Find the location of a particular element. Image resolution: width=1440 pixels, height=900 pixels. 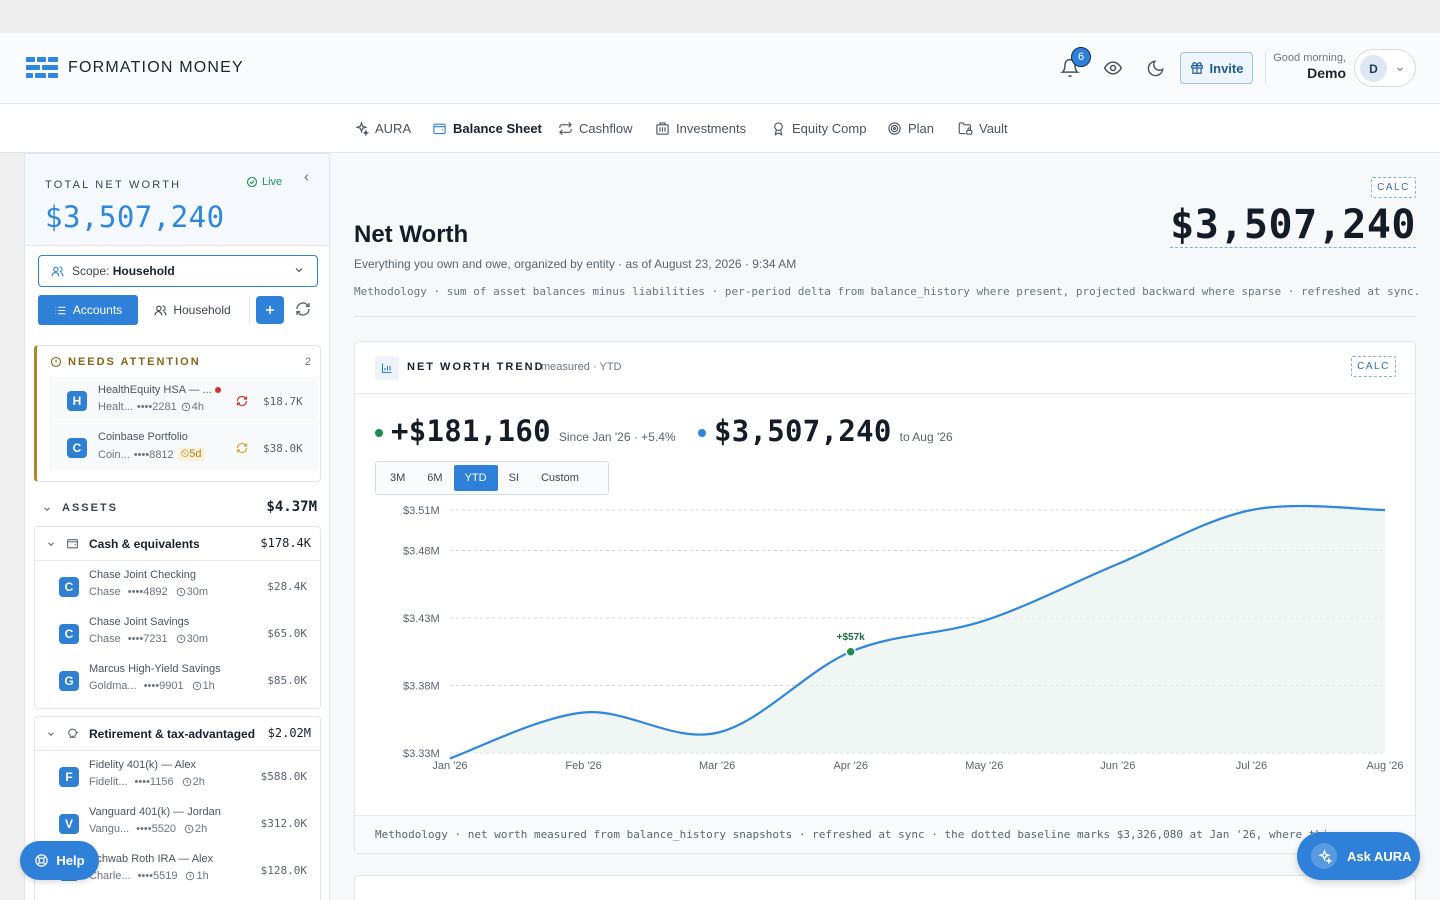

account-name: Coinbase Portfolio is located at coordinates (143, 437).